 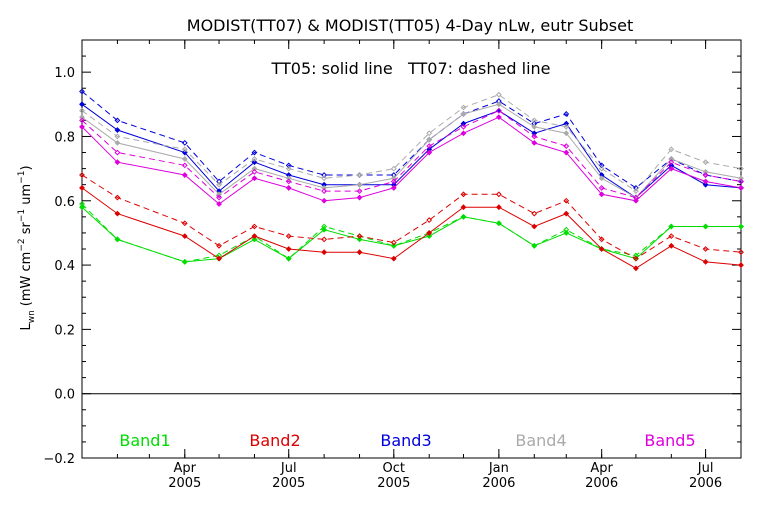 I want to click on x-tick-month: Jan, so click(x=498, y=468).